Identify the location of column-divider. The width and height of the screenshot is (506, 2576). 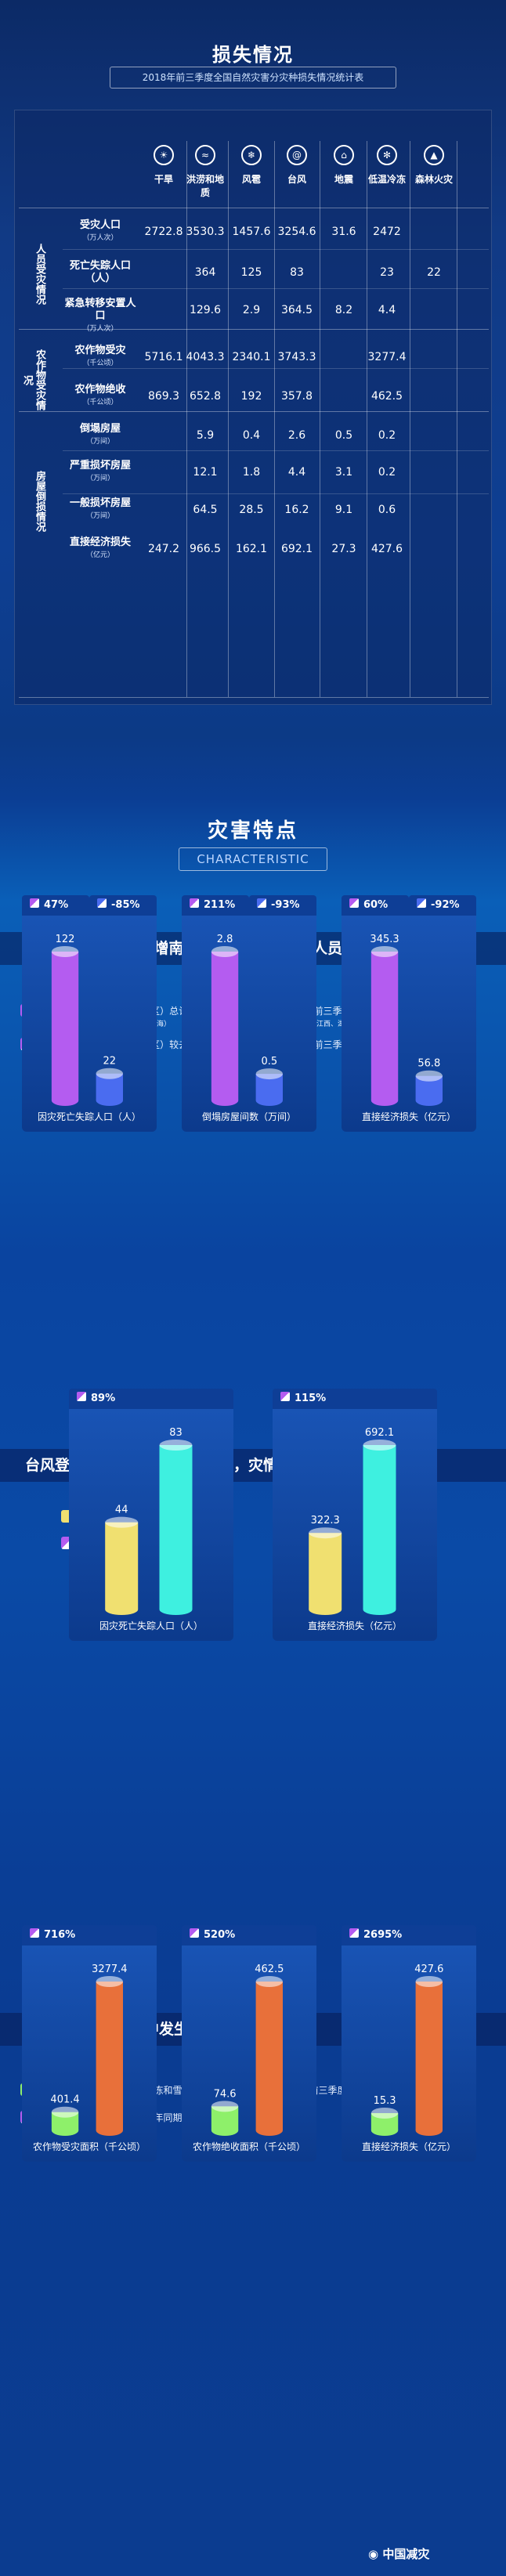
(274, 419).